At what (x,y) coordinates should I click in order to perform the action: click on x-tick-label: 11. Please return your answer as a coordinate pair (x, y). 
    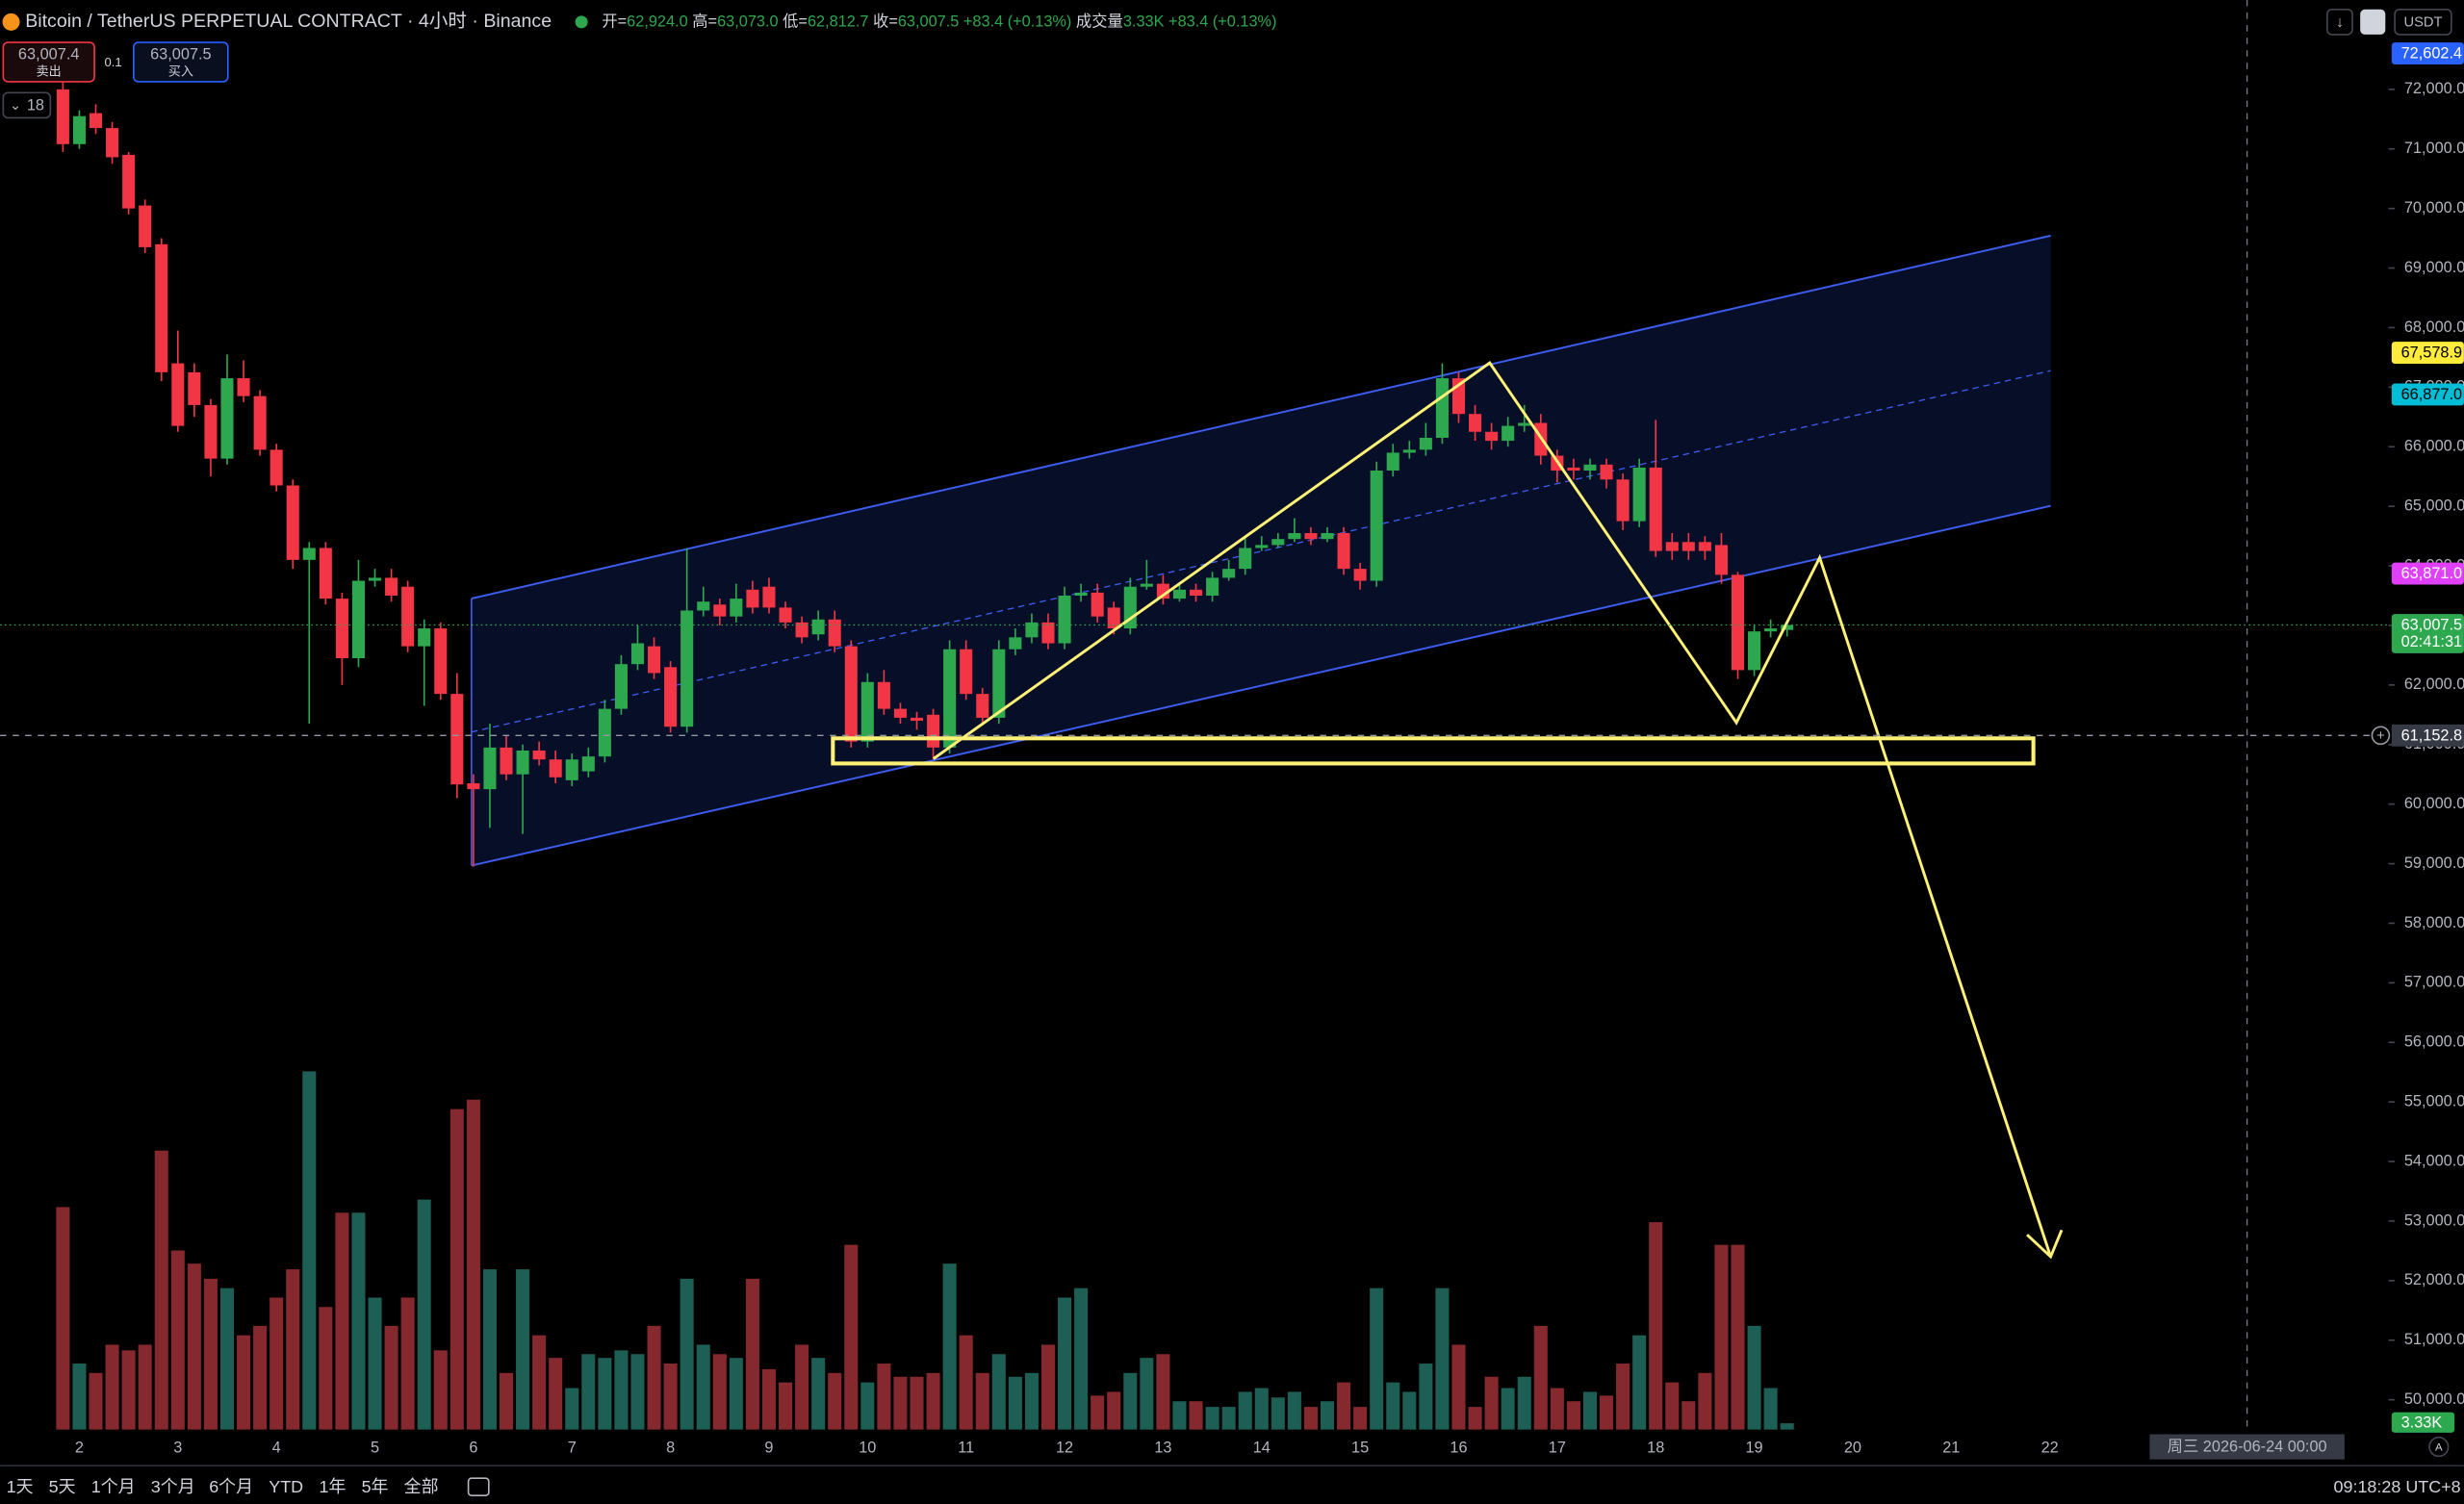
    Looking at the image, I should click on (966, 1448).